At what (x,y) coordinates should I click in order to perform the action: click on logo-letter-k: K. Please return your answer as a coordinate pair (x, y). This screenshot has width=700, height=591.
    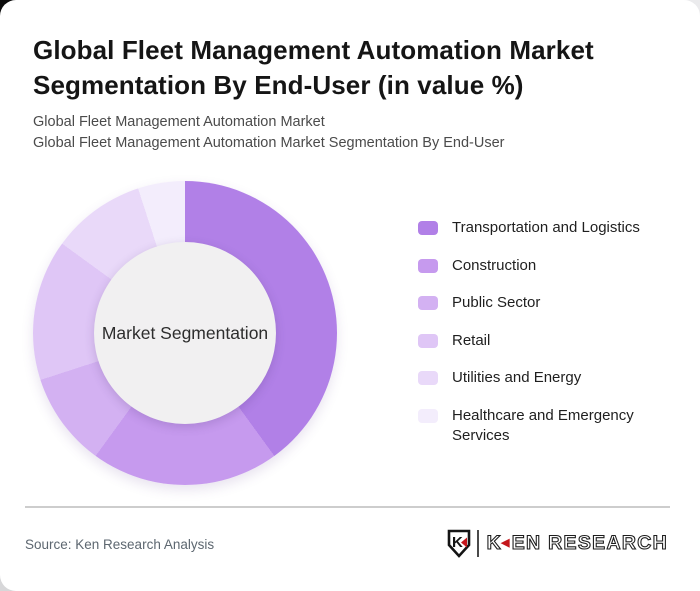
    Looking at the image, I should click on (494, 542).